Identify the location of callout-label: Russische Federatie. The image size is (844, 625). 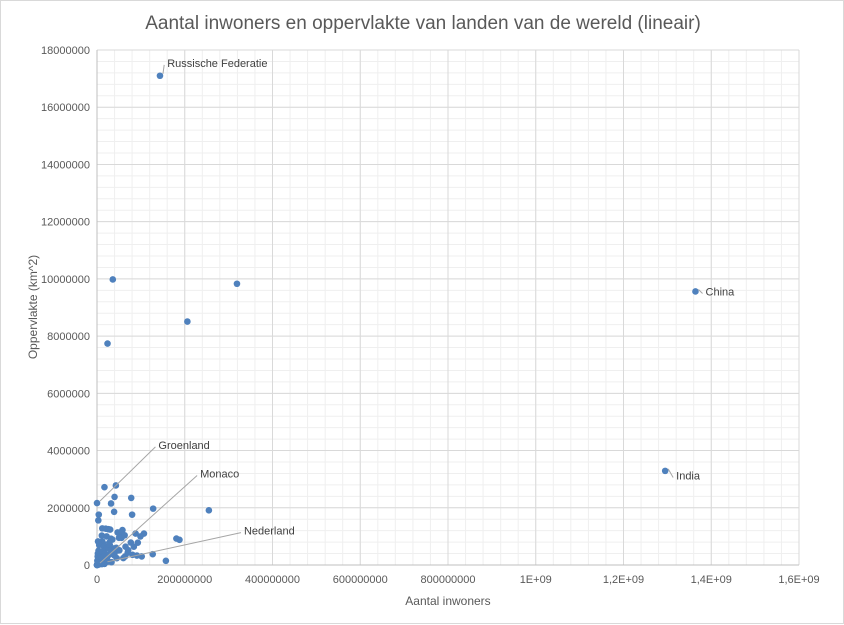
(217, 64).